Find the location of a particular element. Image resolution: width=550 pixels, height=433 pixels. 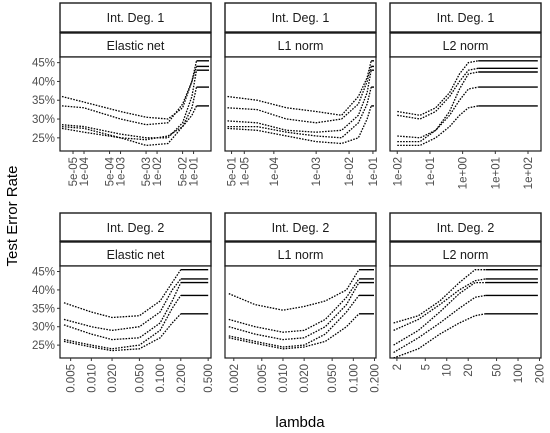

strip-row1-col2: Int. Deg. 1 is located at coordinates (301, 18).